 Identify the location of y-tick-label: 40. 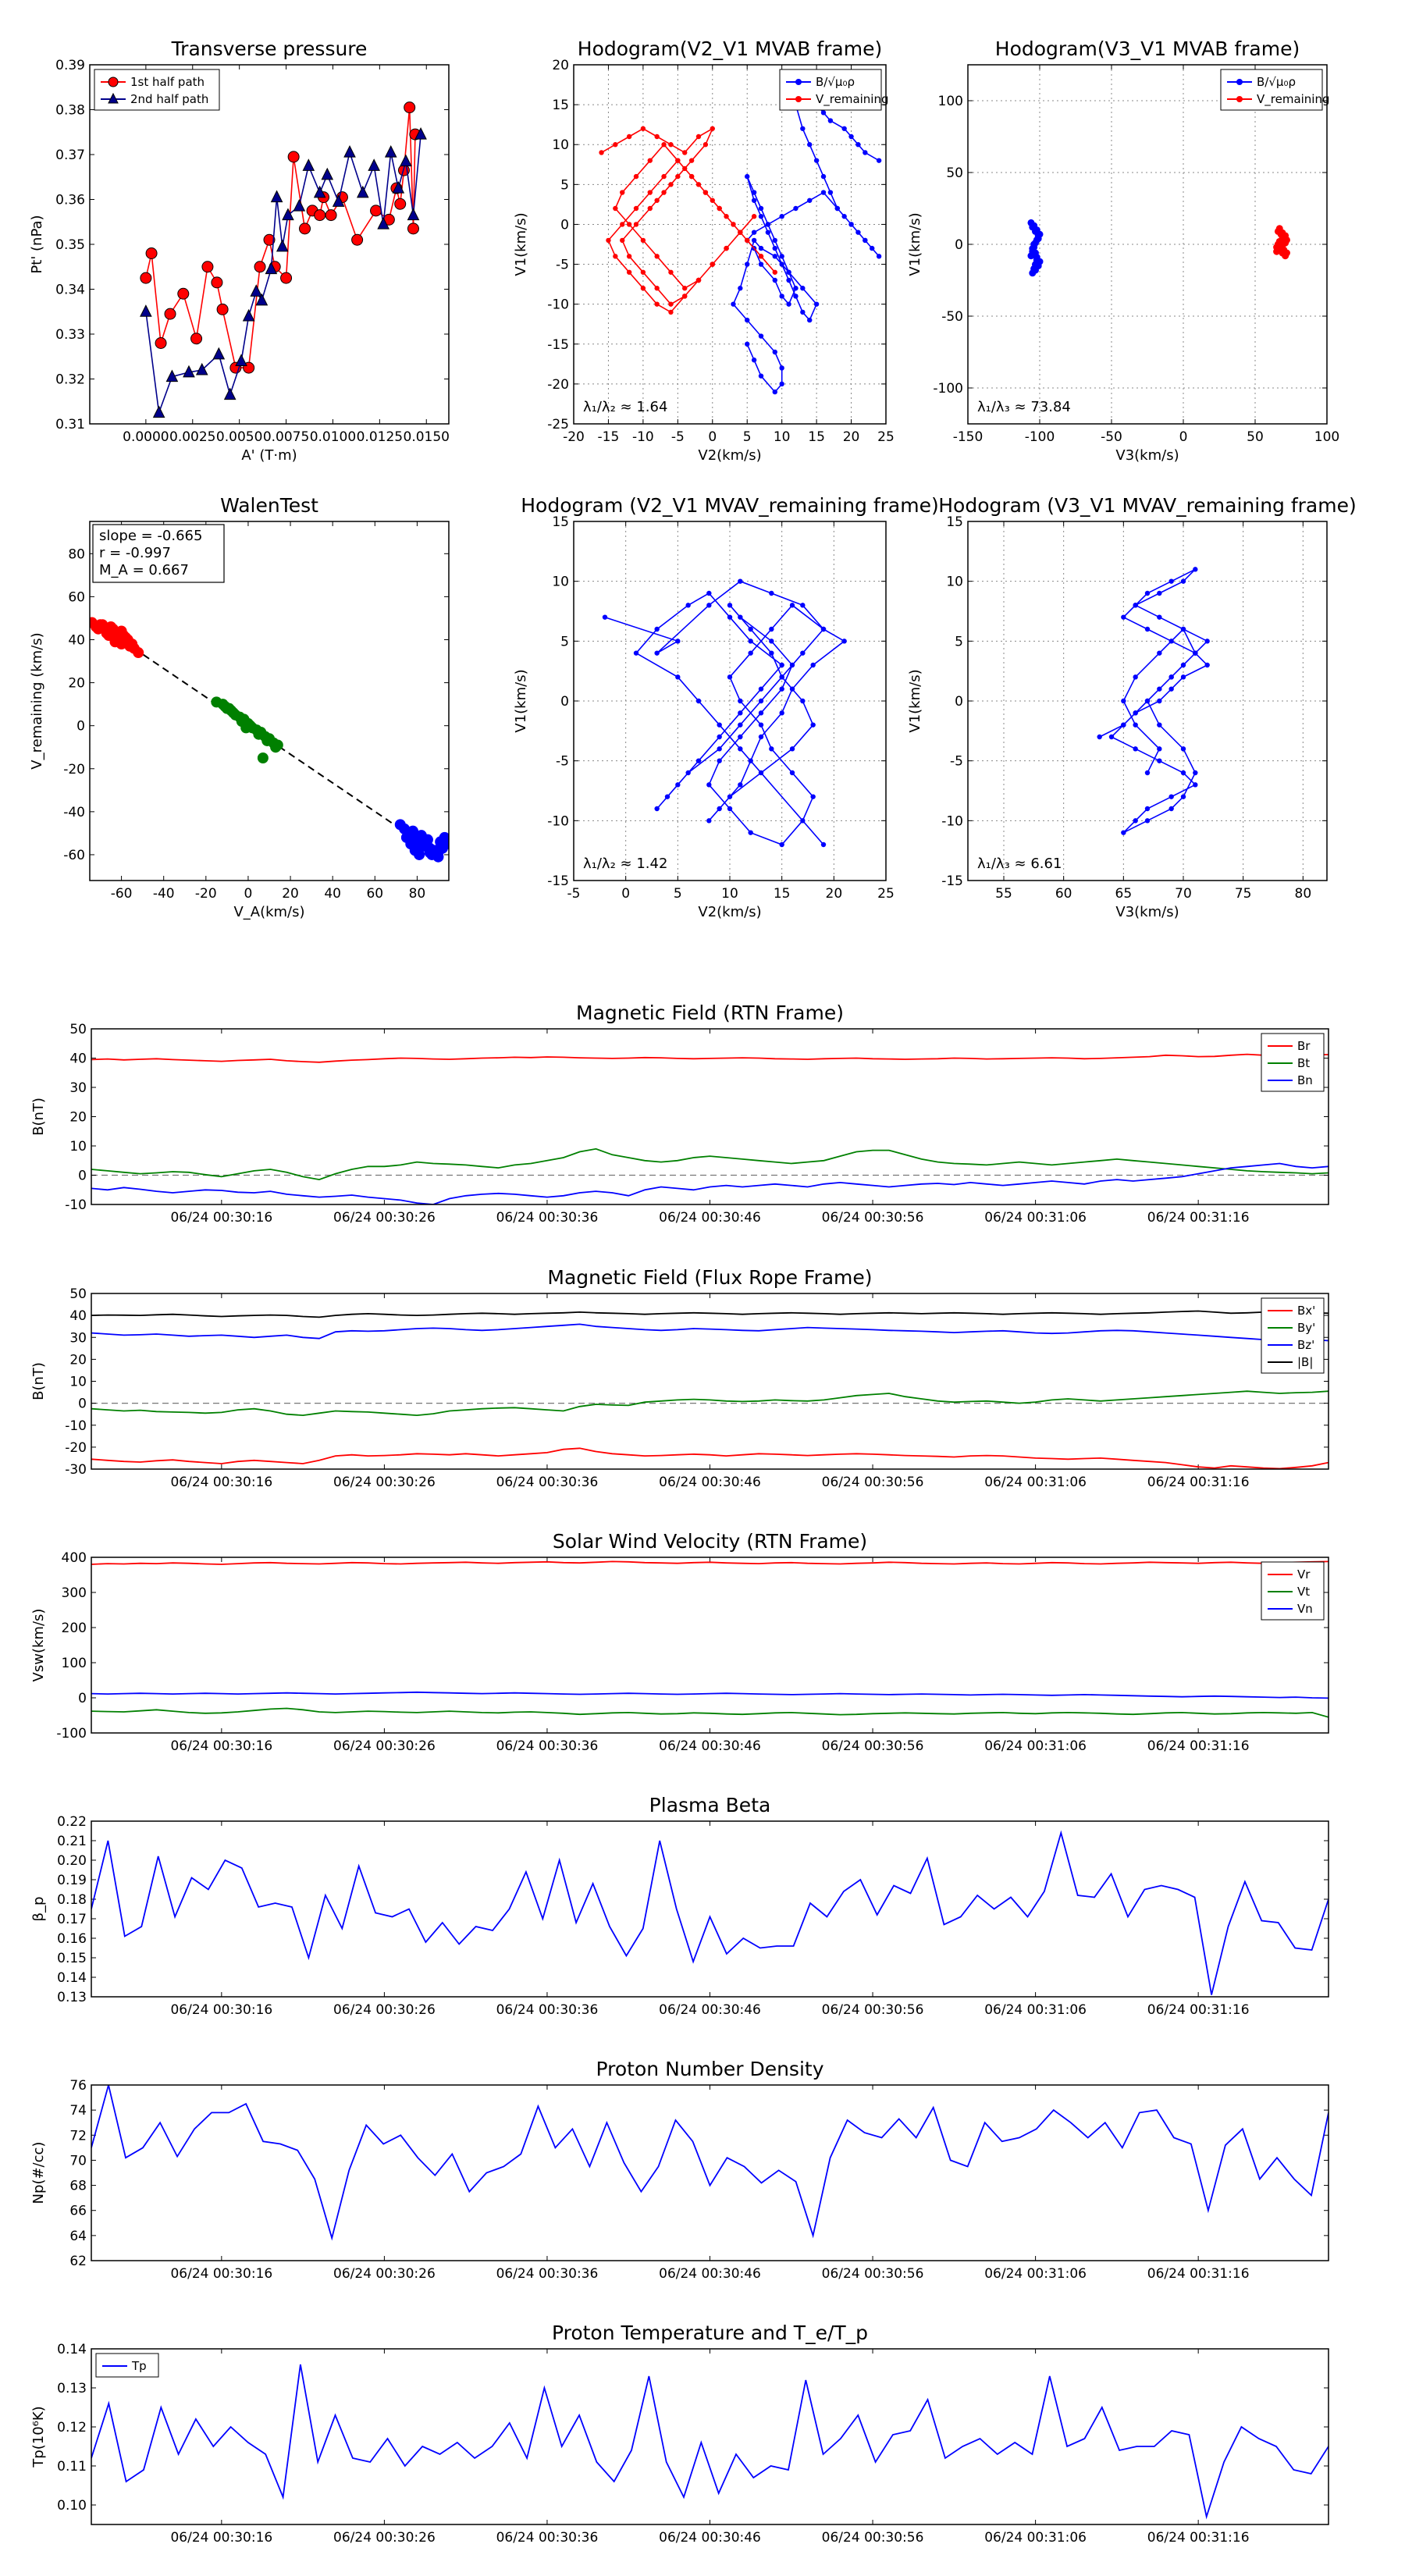
(78, 1316).